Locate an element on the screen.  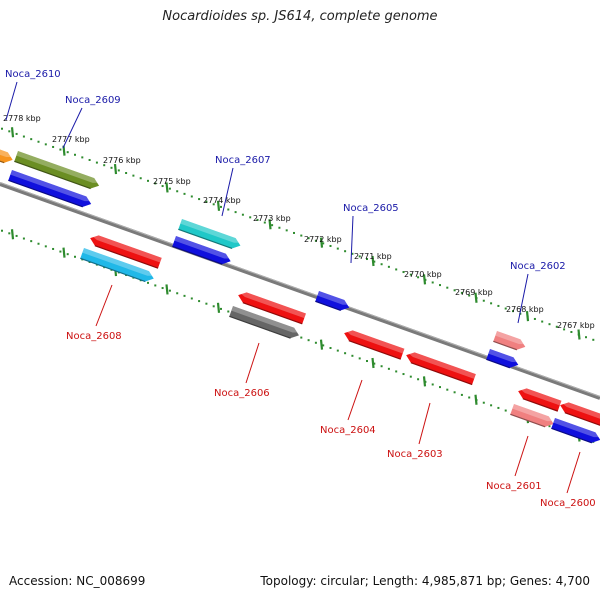
gene-label: Noca_2604 is located at coordinates (348, 430).